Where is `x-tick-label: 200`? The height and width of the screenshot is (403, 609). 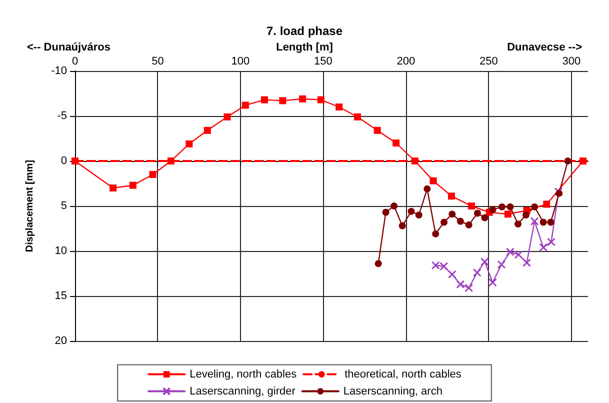 x-tick-label: 200 is located at coordinates (406, 62).